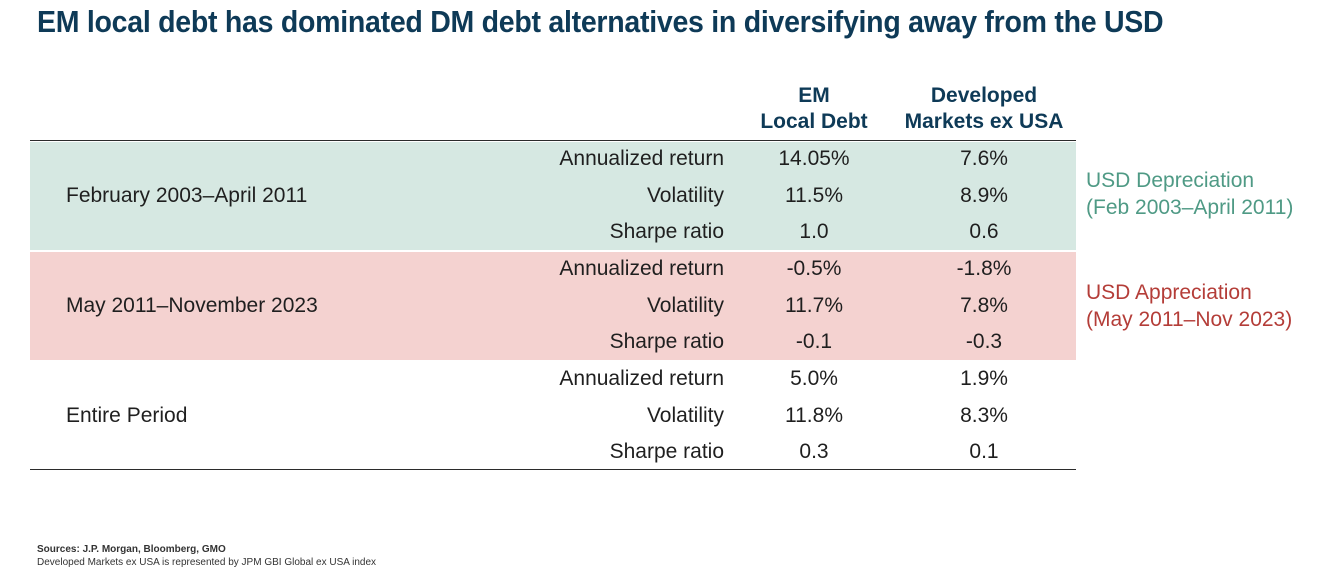 The image size is (1322, 572). What do you see at coordinates (1189, 306) in the screenshot?
I see `usd-appreciation-annotation: USD Appreciation (May 2011–Nov 2023)` at bounding box center [1189, 306].